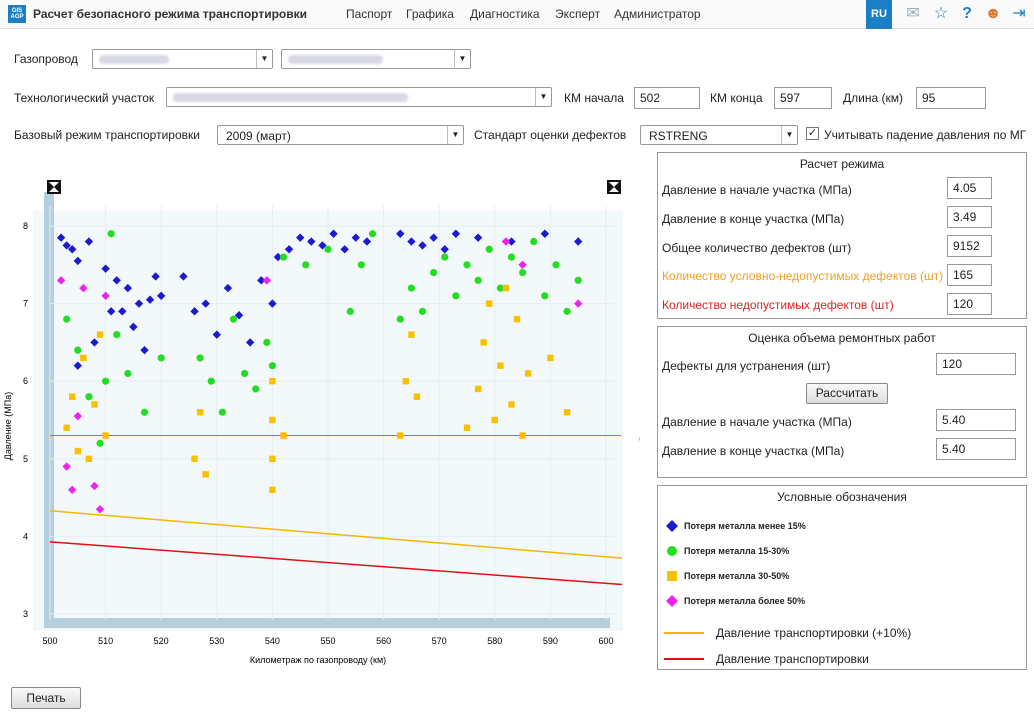 This screenshot has height=719, width=1034. Describe the element at coordinates (376, 59) in the screenshot. I see `pipeline-sub-select: ▼` at that location.